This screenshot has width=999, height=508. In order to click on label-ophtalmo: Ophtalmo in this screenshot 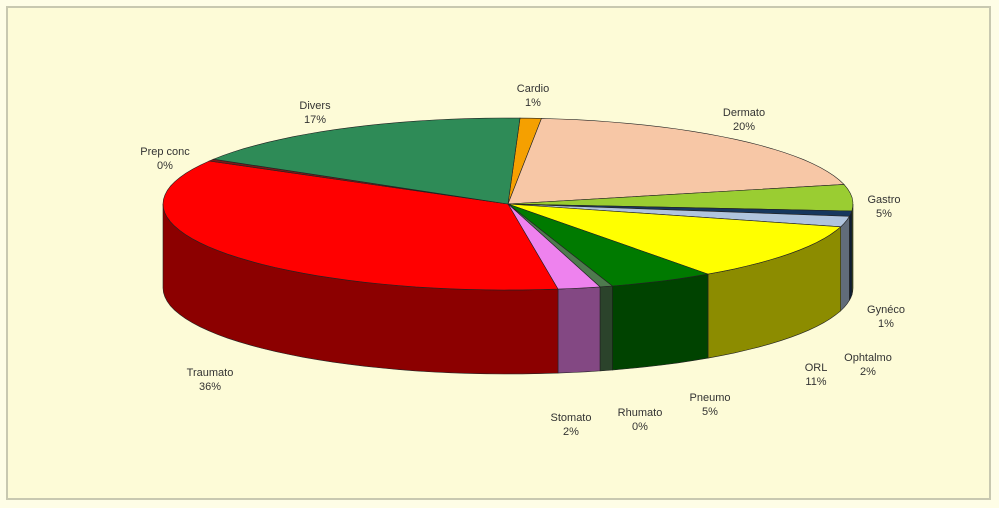, I will do `click(868, 358)`.